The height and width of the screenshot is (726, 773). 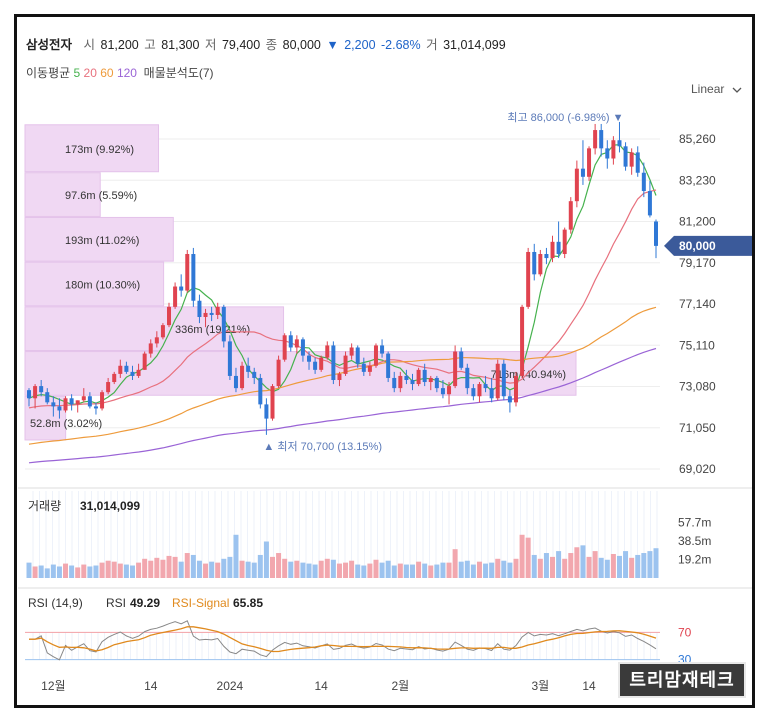 I want to click on price-tick-label: 71,050, so click(x=697, y=428).